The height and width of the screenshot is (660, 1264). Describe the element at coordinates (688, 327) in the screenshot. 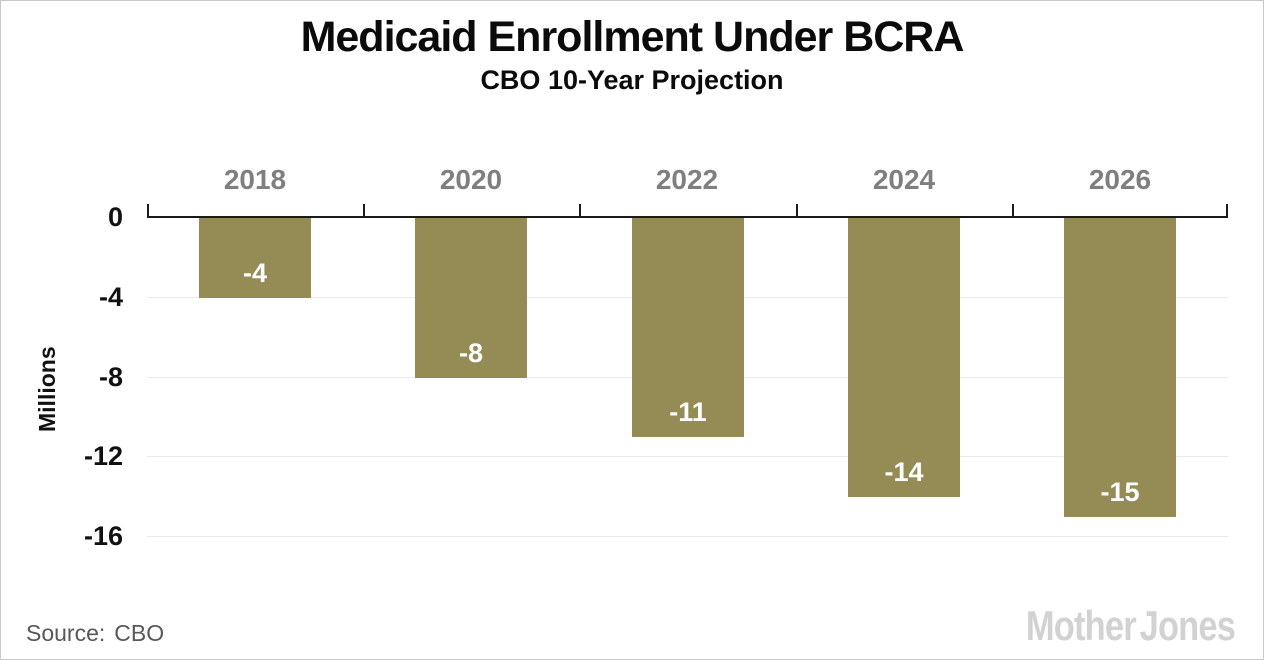

I see `bar-2022: -11` at that location.